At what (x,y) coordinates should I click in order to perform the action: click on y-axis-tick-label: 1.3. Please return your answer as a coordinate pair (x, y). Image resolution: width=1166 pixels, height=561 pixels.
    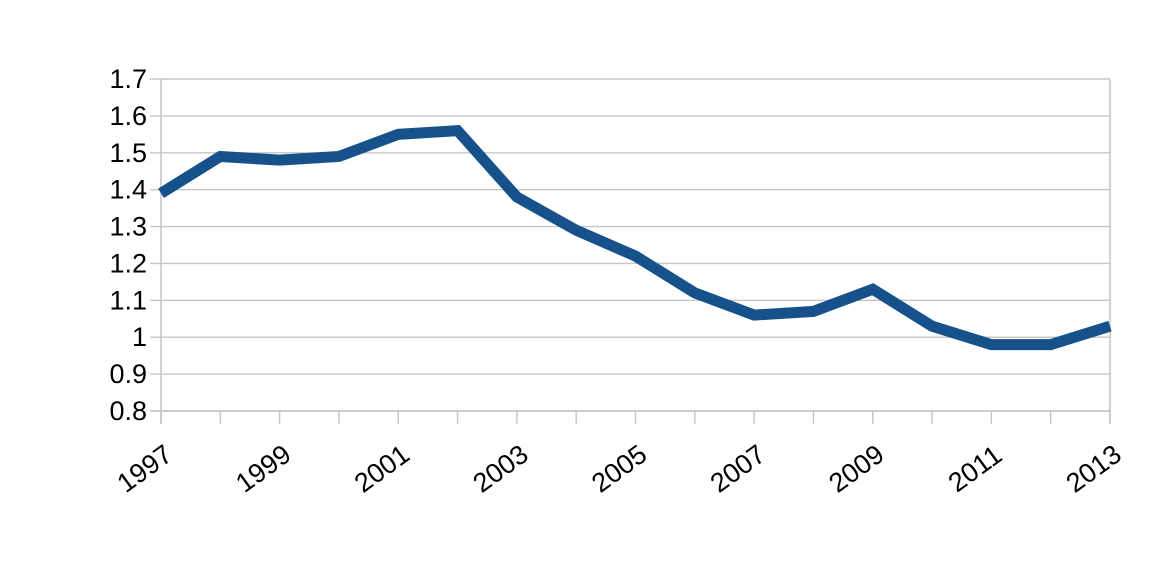
    Looking at the image, I should click on (128, 227).